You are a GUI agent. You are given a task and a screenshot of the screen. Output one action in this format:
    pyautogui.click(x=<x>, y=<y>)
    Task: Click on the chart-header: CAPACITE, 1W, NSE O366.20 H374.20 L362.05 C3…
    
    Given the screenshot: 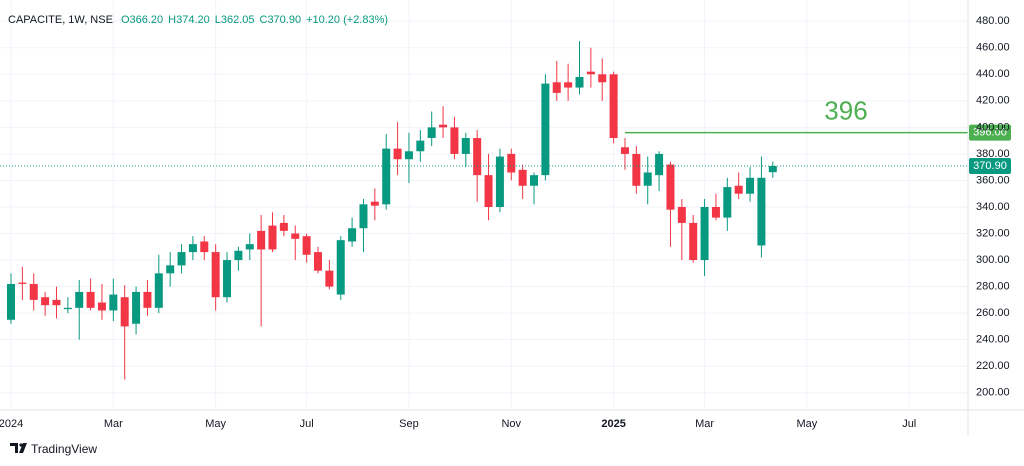 What is the action you would take?
    pyautogui.click(x=198, y=20)
    